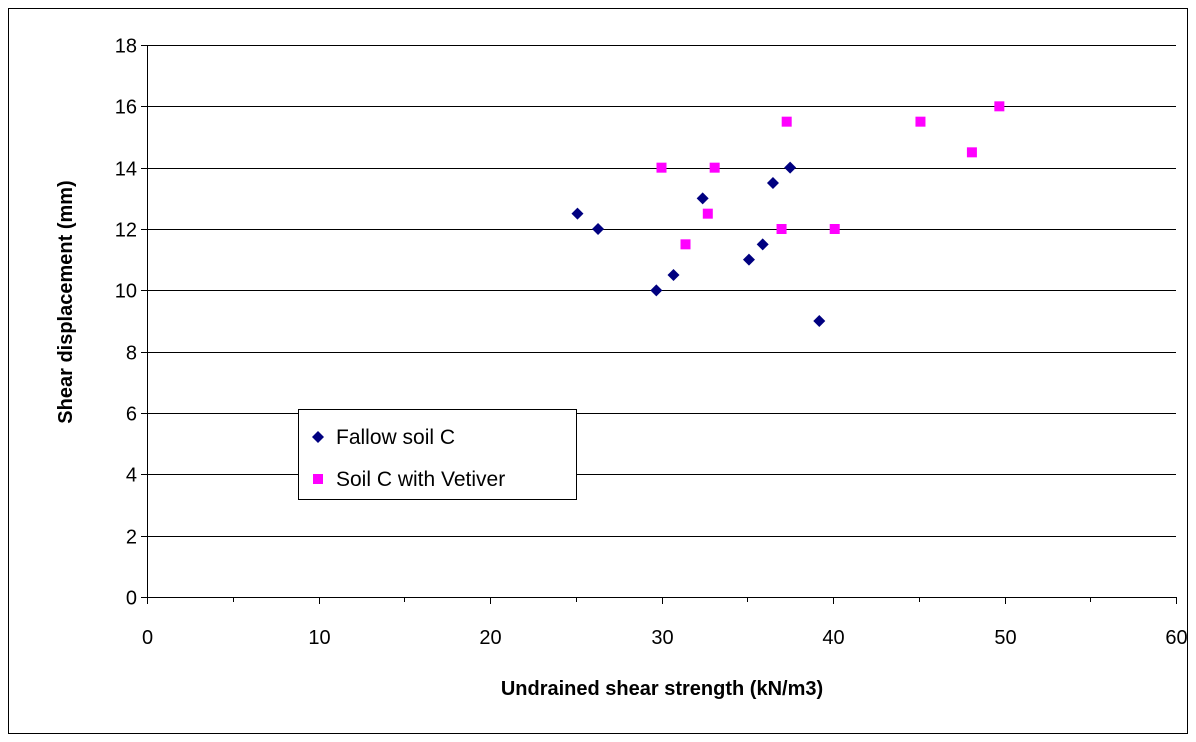  What do you see at coordinates (131, 476) in the screenshot?
I see `y-tick-label-4: 4` at bounding box center [131, 476].